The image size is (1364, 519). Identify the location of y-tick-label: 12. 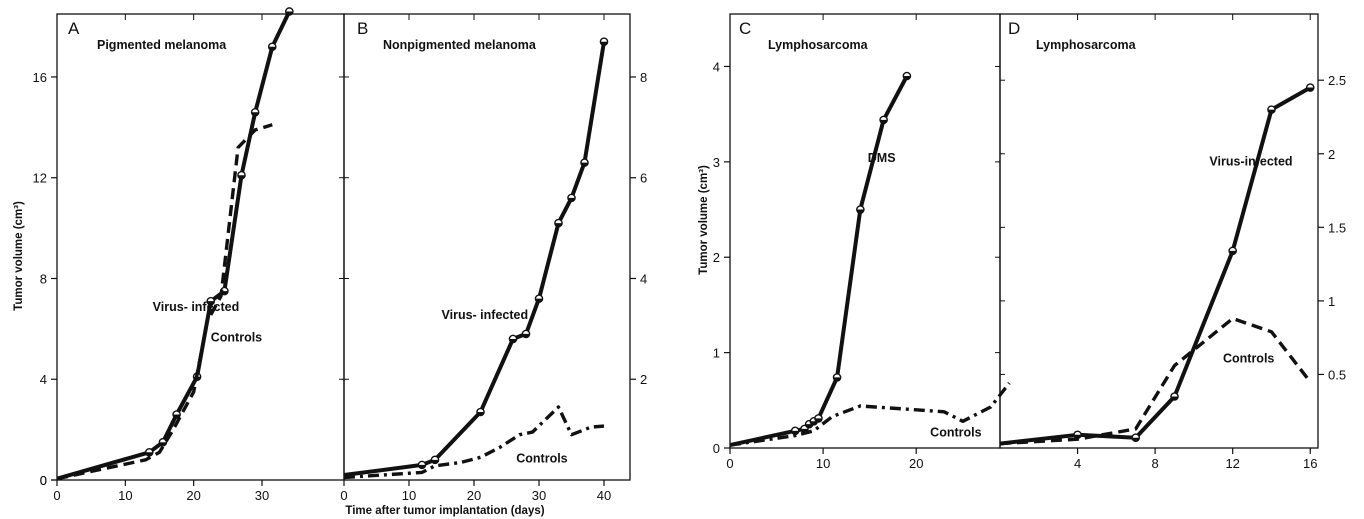
(40, 178).